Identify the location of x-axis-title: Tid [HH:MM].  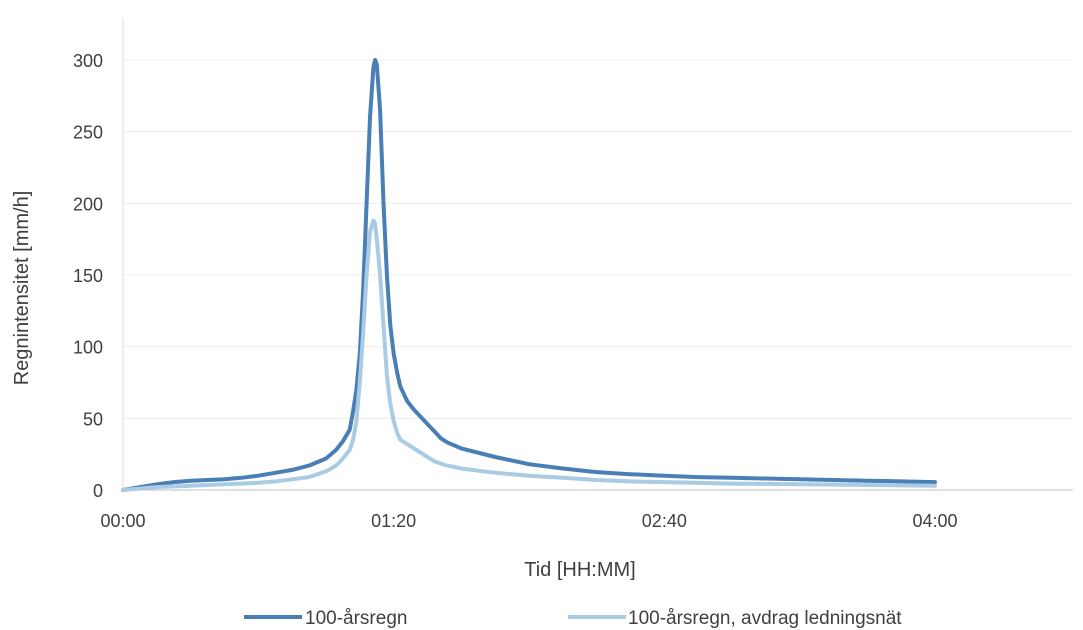
(579, 570).